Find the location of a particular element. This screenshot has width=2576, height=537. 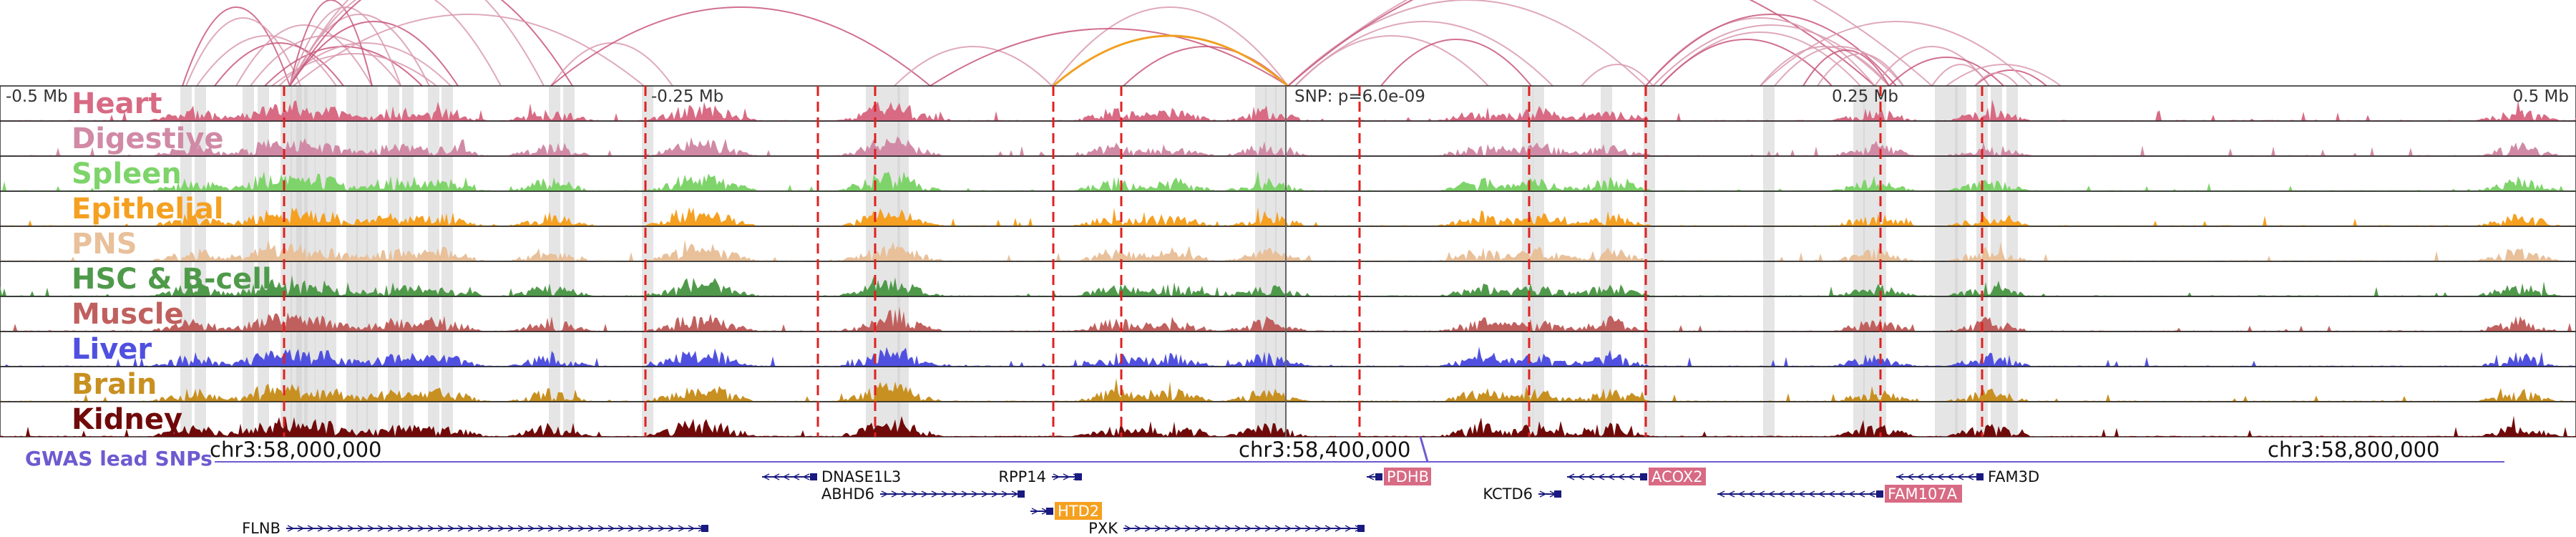

track-label-liver: Liver is located at coordinates (112, 349).